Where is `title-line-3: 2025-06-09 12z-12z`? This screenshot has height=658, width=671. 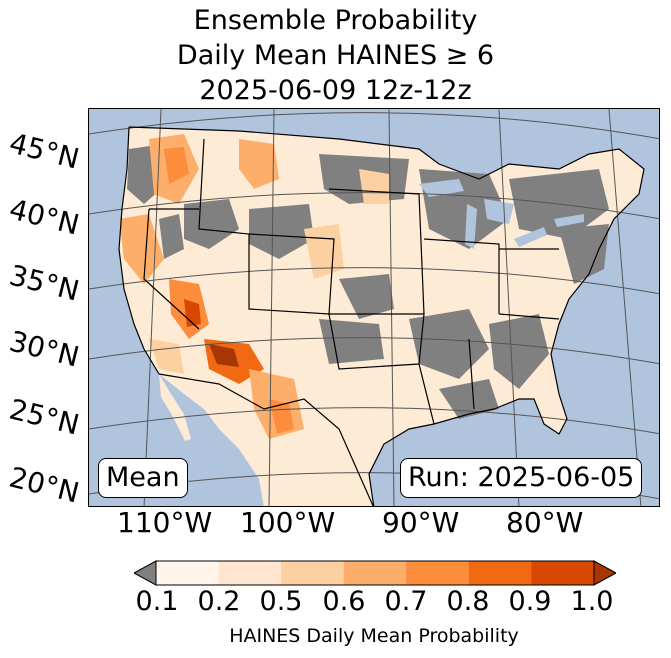
title-line-3: 2025-06-09 12z-12z is located at coordinates (335, 90).